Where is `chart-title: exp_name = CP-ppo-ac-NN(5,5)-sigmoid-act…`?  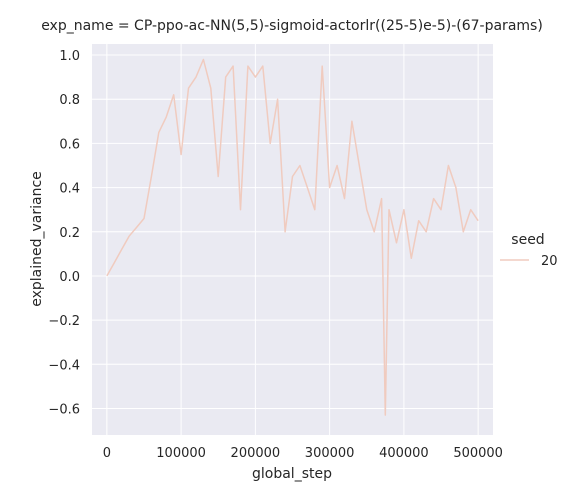 chart-title: exp_name = CP-ppo-ac-NN(5,5)-sigmoid-act… is located at coordinates (292, 26).